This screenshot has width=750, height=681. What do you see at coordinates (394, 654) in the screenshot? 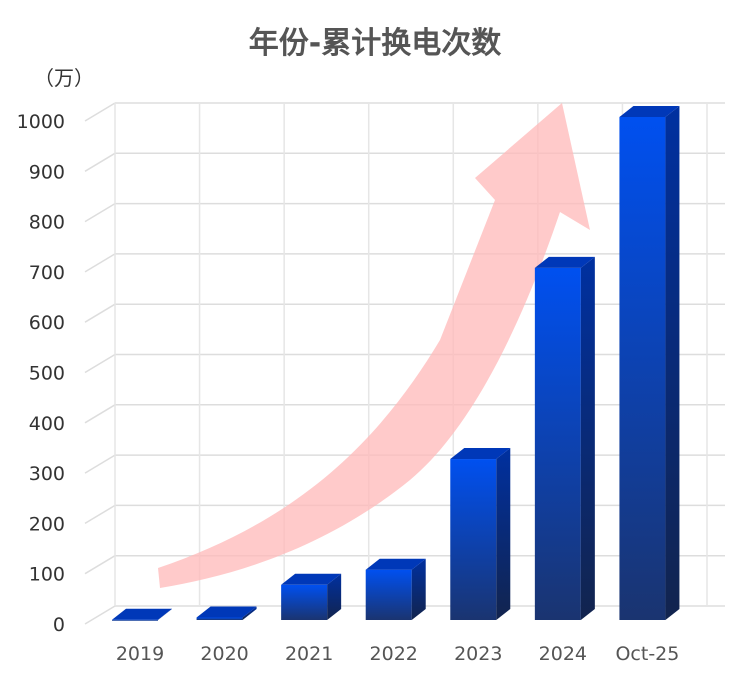
I see `x-tick-label: 2022` at bounding box center [394, 654].